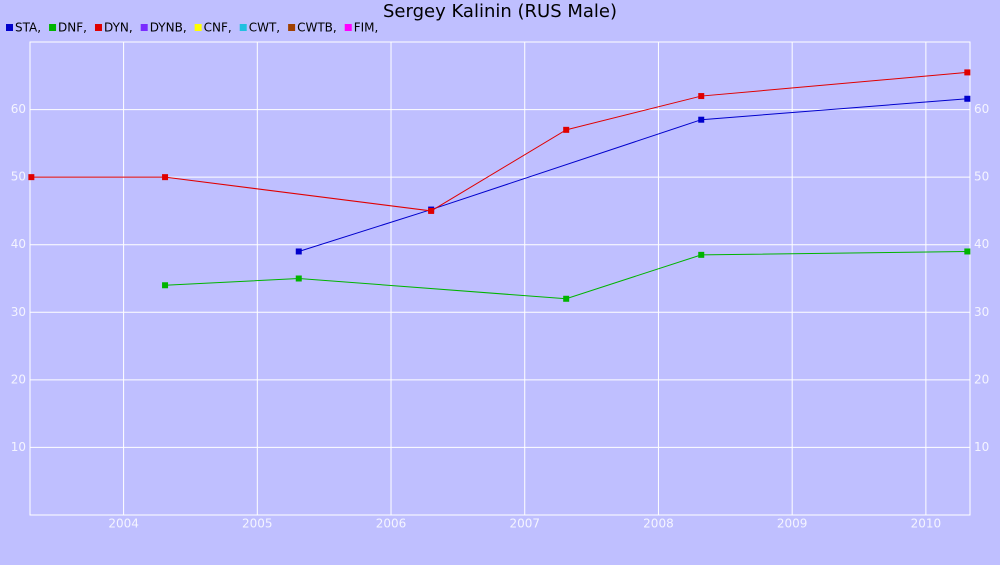 The width and height of the screenshot is (1000, 565). What do you see at coordinates (18, 109) in the screenshot?
I see `y-tick-label: 60` at bounding box center [18, 109].